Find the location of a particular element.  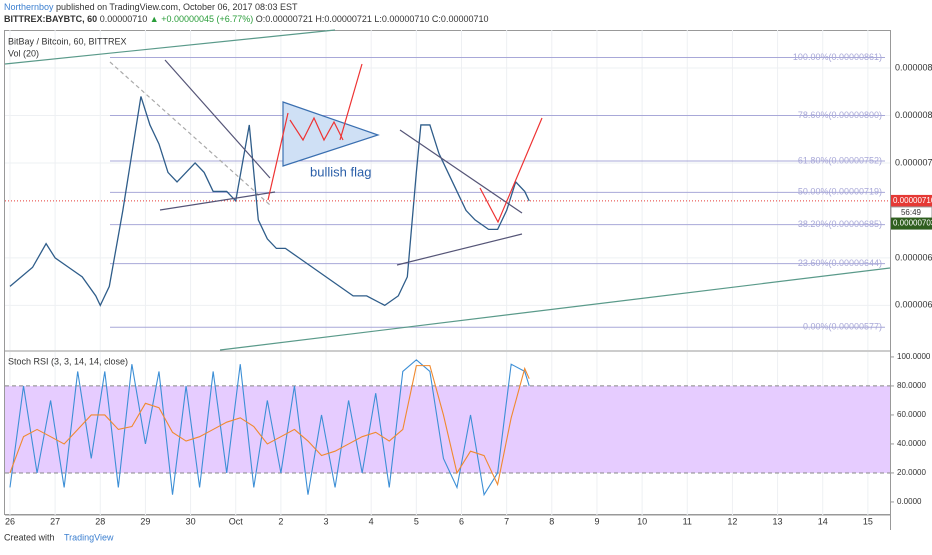

y-tick-label: 20.0000 is located at coordinates (911, 472).